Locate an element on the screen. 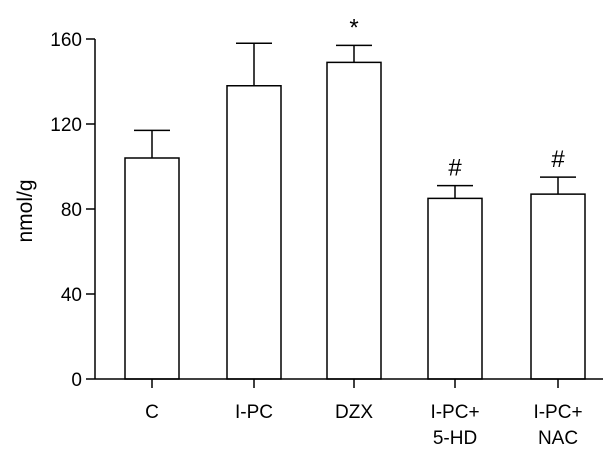 Image resolution: width=608 pixels, height=452 pixels. y-axis: 0 40 80 120 160 is located at coordinates (73, 210).